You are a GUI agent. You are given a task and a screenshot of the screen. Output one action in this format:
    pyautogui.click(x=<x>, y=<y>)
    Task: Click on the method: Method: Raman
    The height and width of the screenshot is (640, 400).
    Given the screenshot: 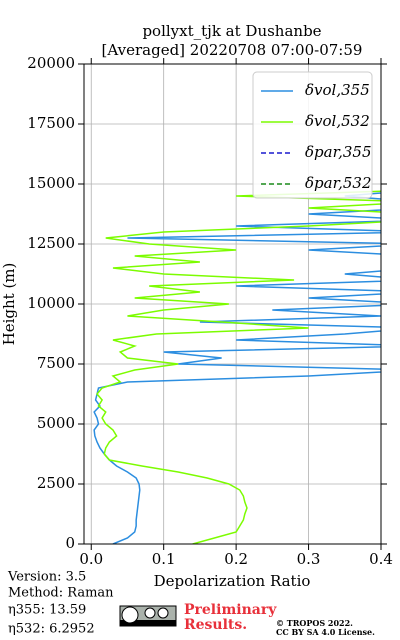 What is the action you would take?
    pyautogui.click(x=61, y=593)
    